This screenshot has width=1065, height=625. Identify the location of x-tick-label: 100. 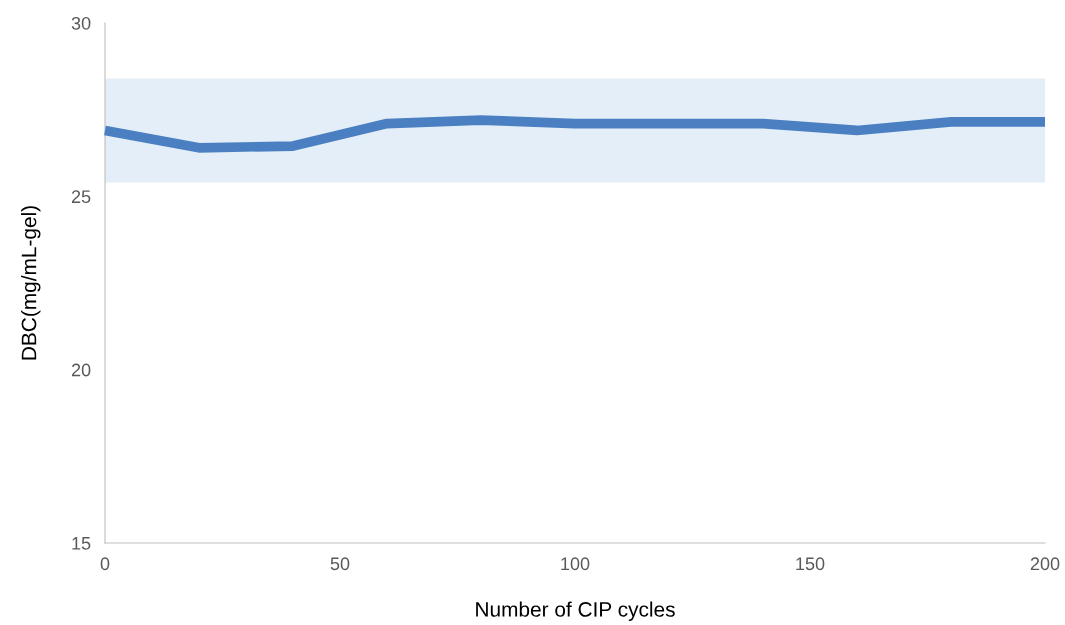
(575, 564).